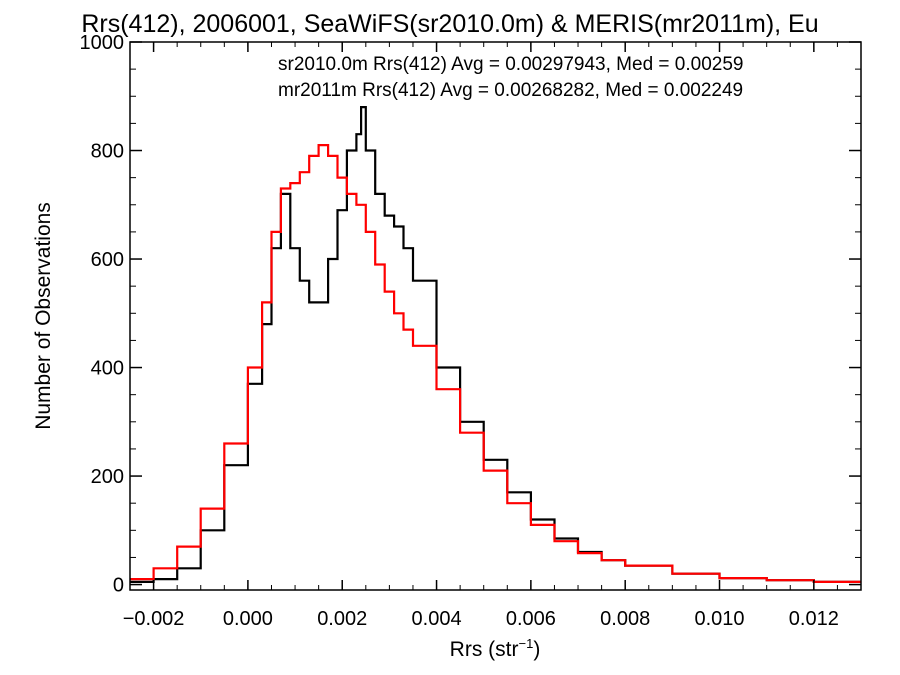  I want to click on y-tick-label: 600, so click(107, 260).